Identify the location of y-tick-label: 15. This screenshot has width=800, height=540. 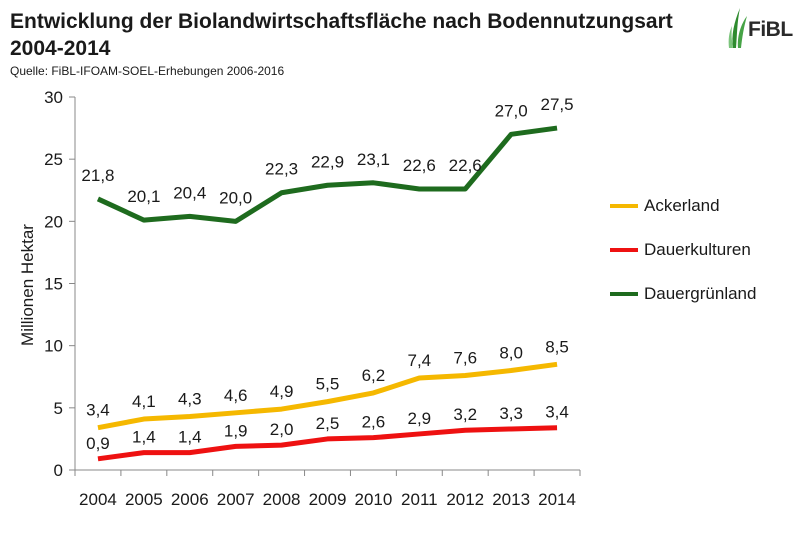
(53, 284).